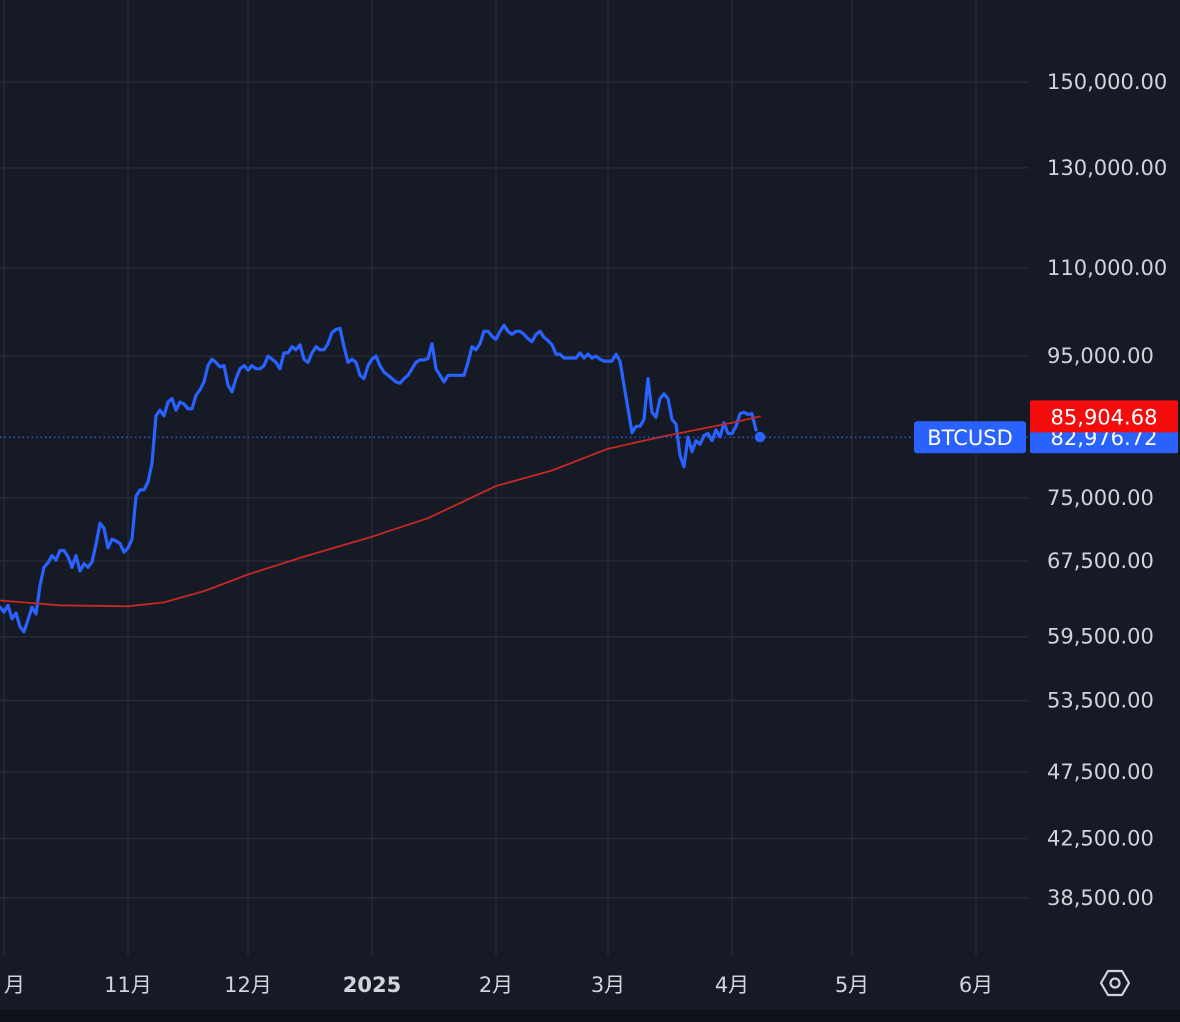  I want to click on bottom-bar, so click(590, 1016).